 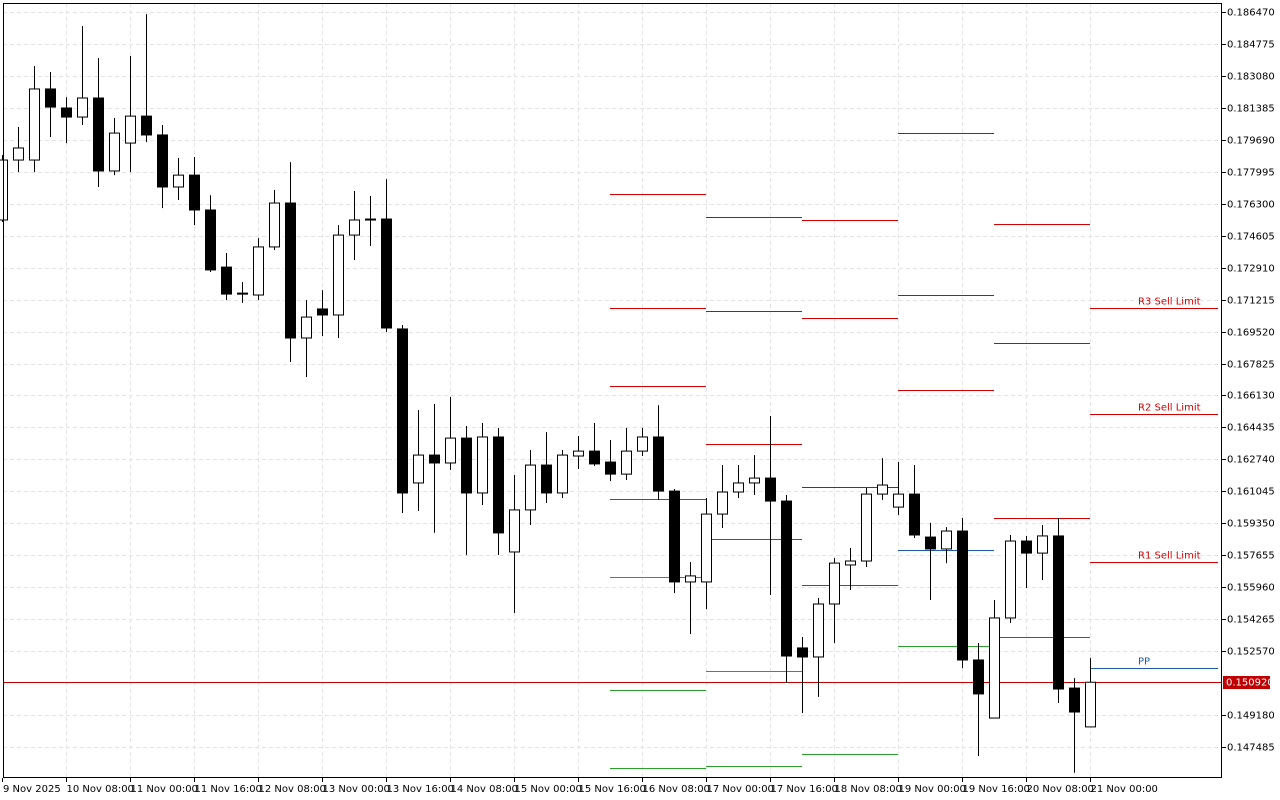 I want to click on y-tick-label: 0.181385, so click(x=1251, y=109).